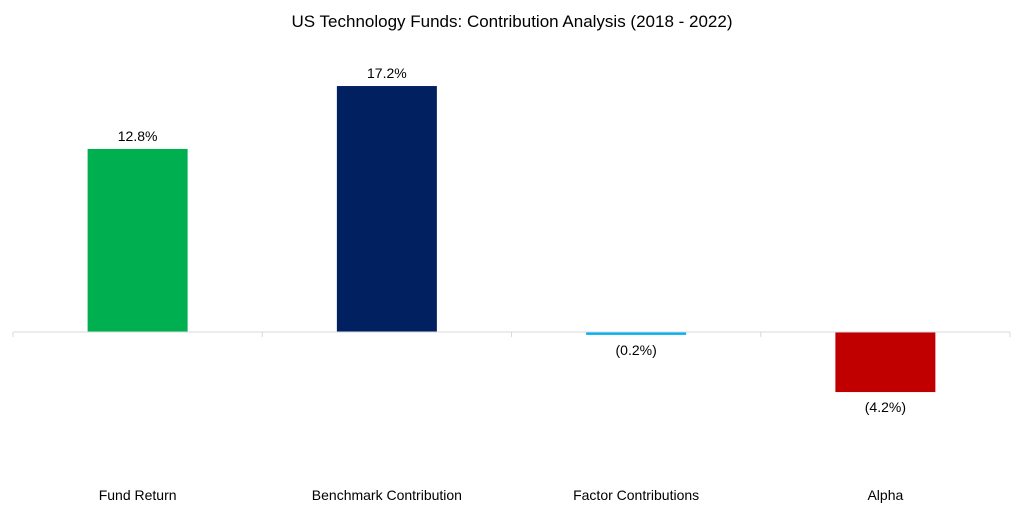 The width and height of the screenshot is (1024, 516). Describe the element at coordinates (137, 240) in the screenshot. I see `bar-fund-return` at that location.